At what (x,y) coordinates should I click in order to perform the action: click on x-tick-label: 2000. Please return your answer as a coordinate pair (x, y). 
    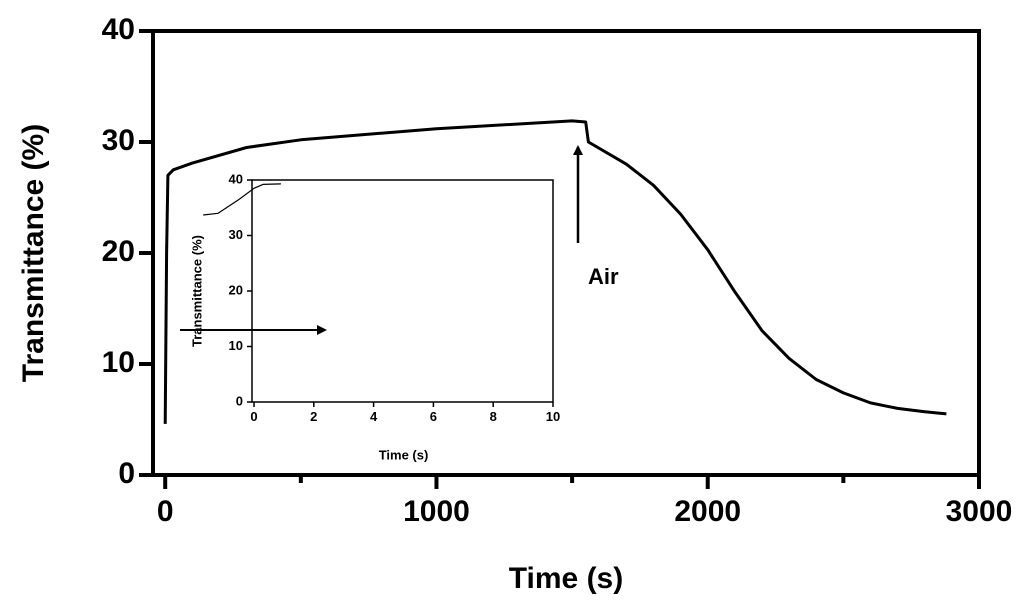
    Looking at the image, I should click on (707, 511).